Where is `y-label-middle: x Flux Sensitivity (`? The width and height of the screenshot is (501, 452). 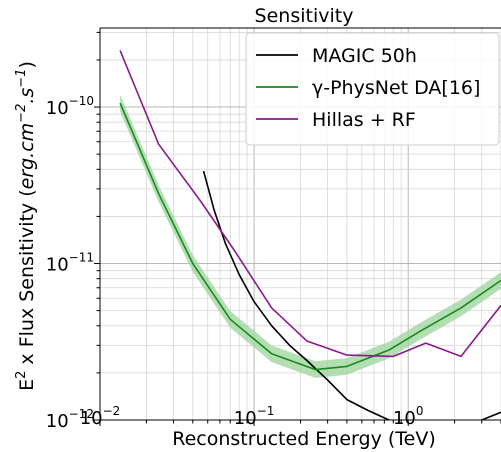 y-label-middle: x Flux Sensitivity ( is located at coordinates (27, 279).